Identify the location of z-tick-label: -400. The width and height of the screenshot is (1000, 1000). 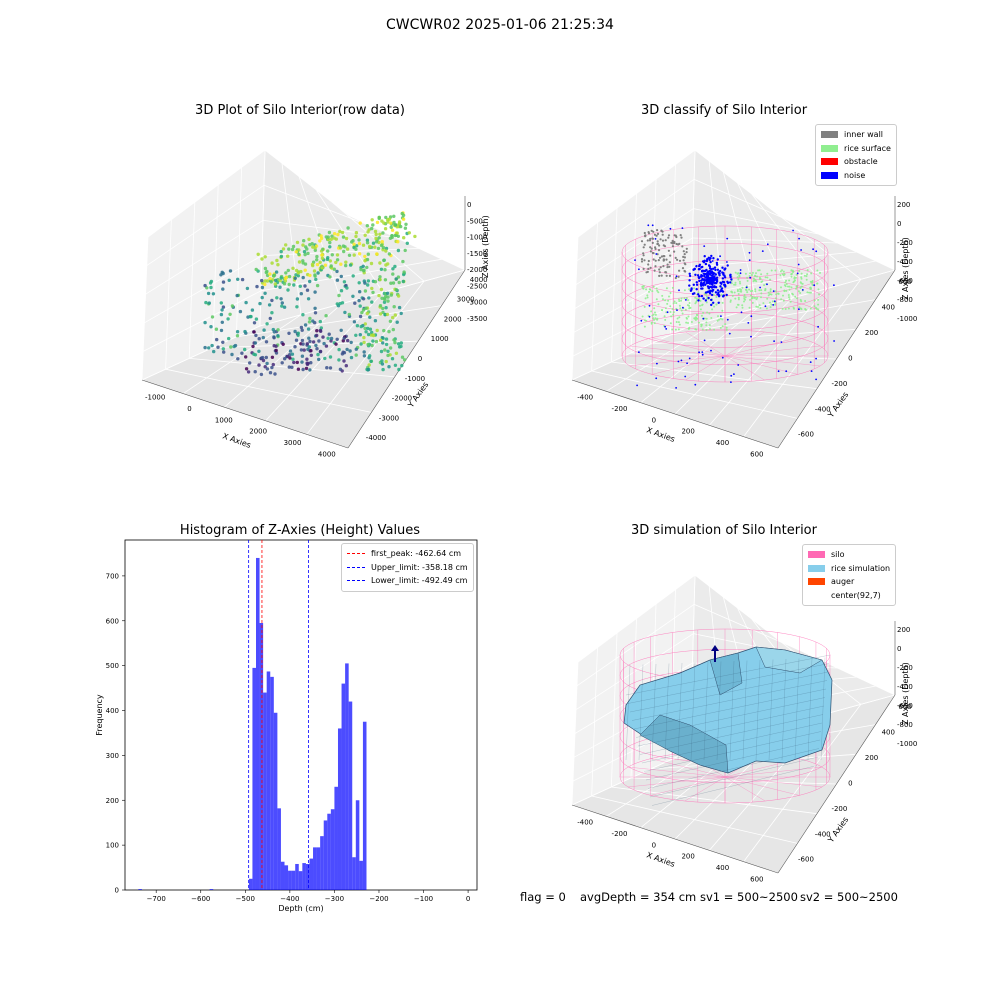
(905, 687).